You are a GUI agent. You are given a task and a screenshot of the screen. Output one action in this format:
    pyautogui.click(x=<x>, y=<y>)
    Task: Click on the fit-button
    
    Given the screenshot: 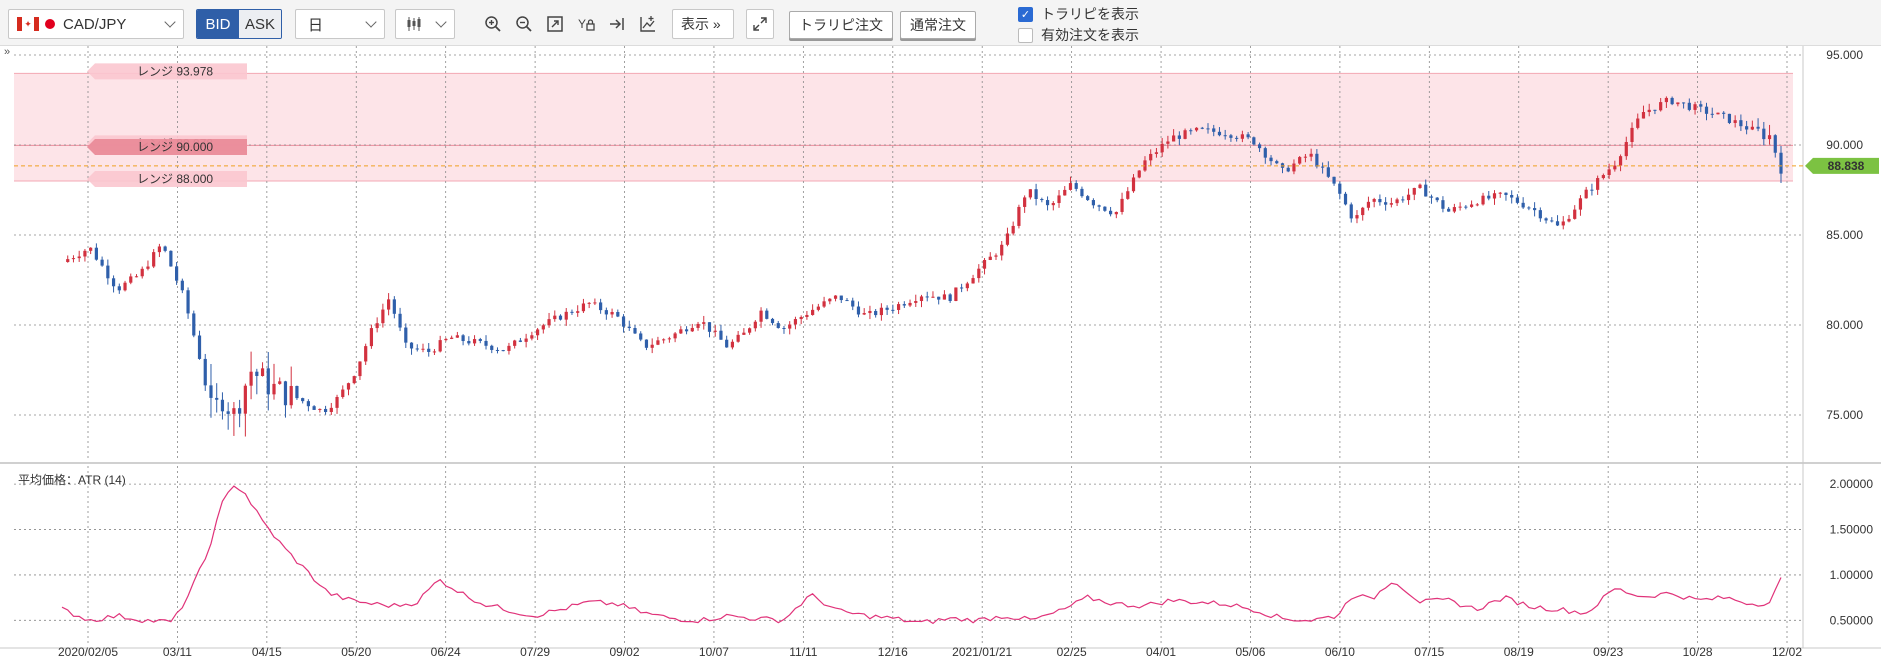 What is the action you would take?
    pyautogui.click(x=555, y=24)
    